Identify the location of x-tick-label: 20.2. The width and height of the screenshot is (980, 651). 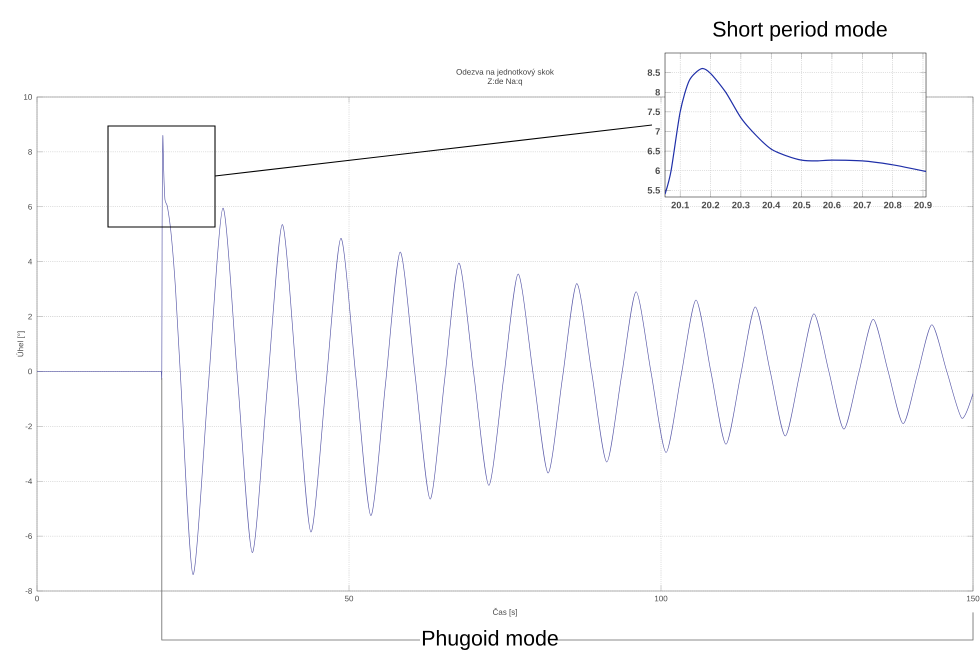
(711, 205).